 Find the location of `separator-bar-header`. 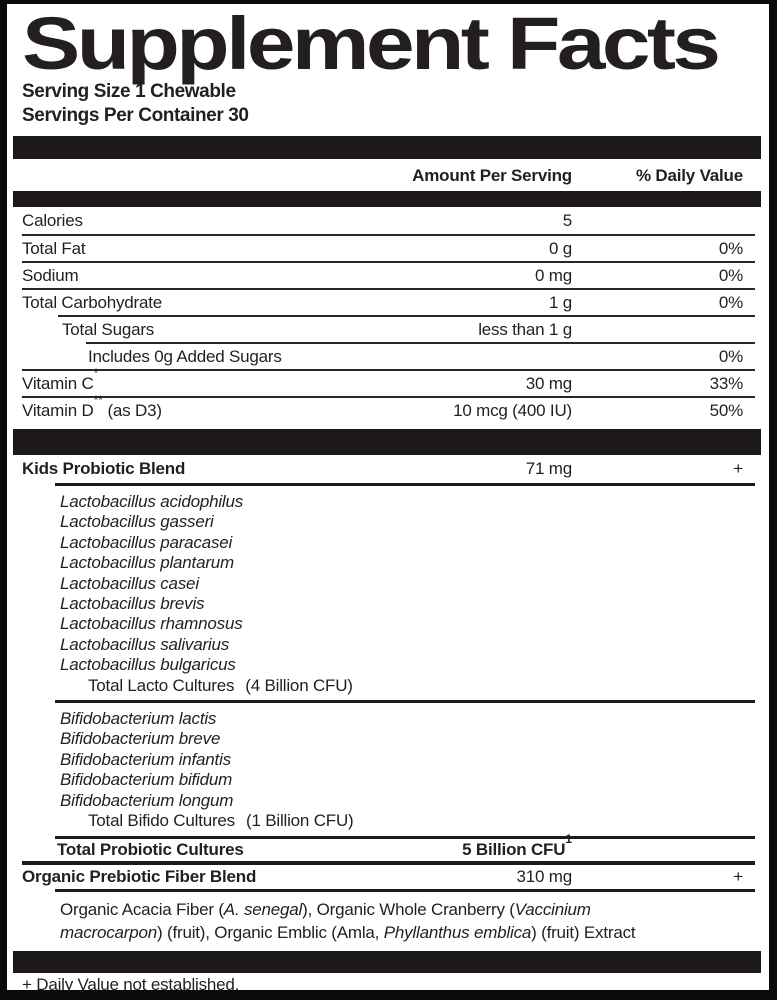

separator-bar-header is located at coordinates (387, 199).